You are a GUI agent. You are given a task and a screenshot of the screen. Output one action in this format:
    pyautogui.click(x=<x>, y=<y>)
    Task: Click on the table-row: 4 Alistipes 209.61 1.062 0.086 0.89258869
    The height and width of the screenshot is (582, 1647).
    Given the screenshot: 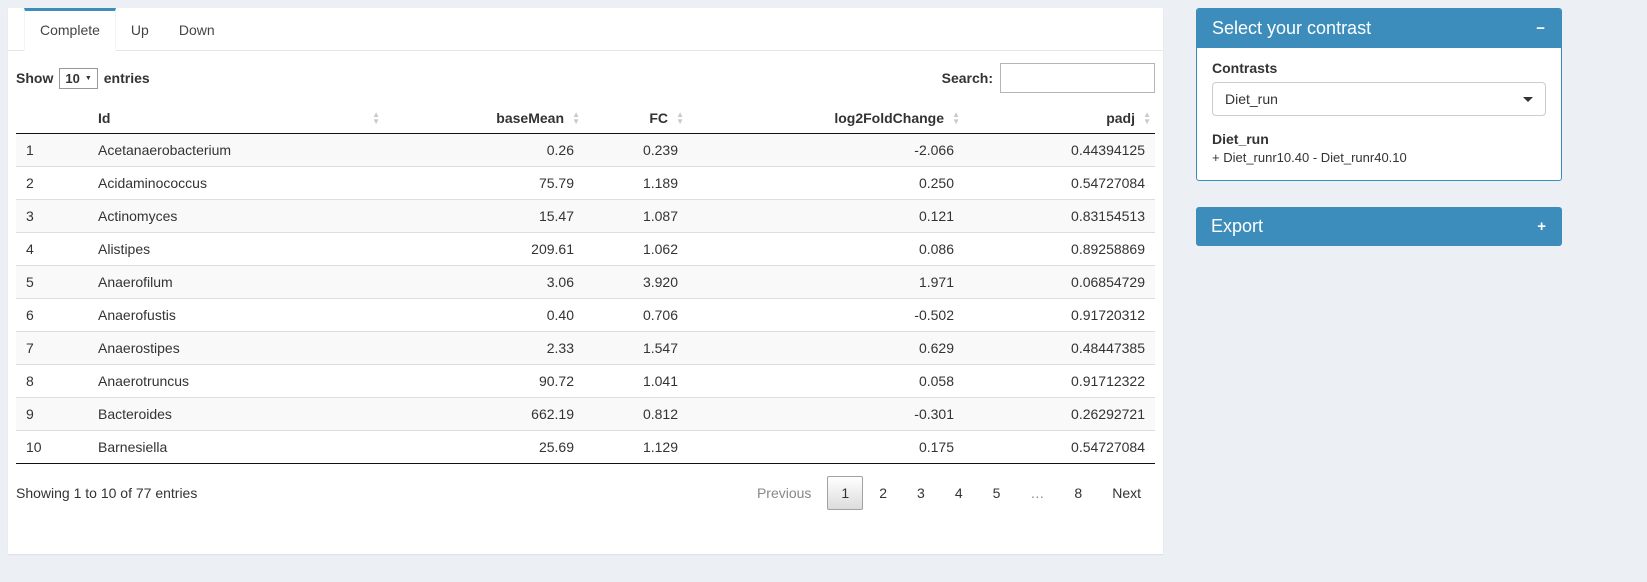 What is the action you would take?
    pyautogui.click(x=585, y=249)
    